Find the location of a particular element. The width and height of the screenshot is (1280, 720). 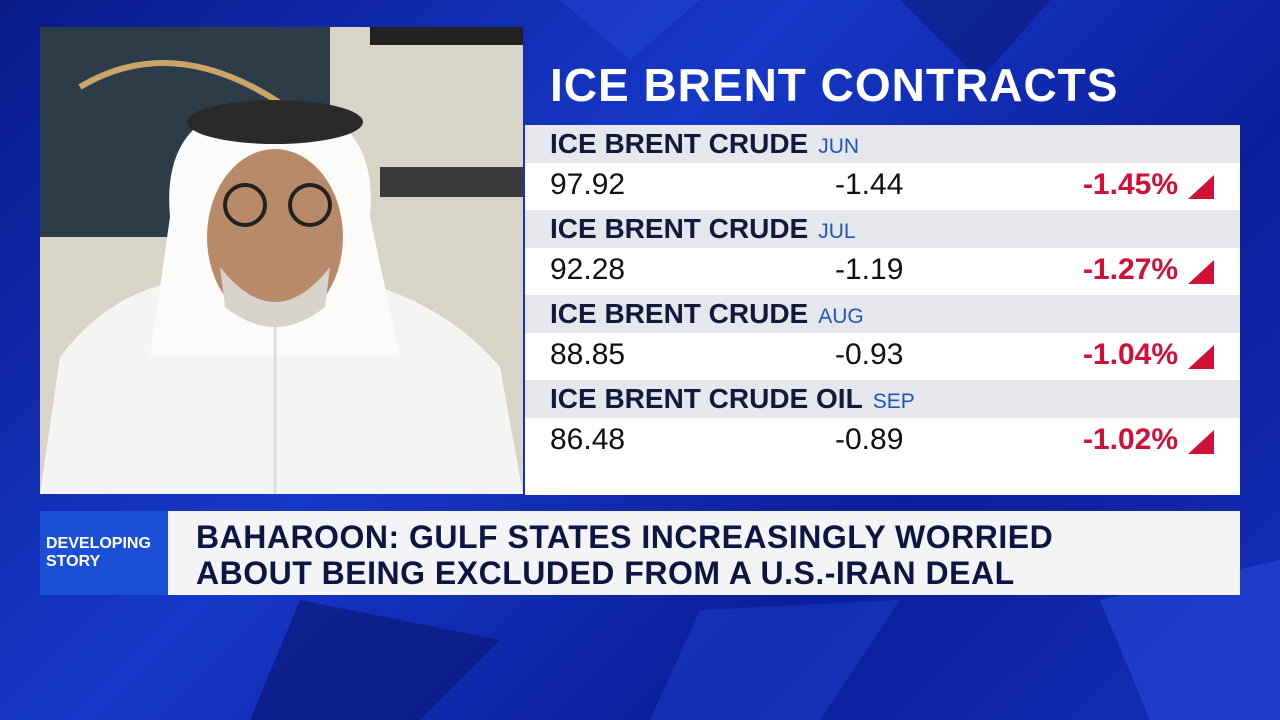

row-label: ICE BRENT CRUDE JUL is located at coordinates (882, 229).